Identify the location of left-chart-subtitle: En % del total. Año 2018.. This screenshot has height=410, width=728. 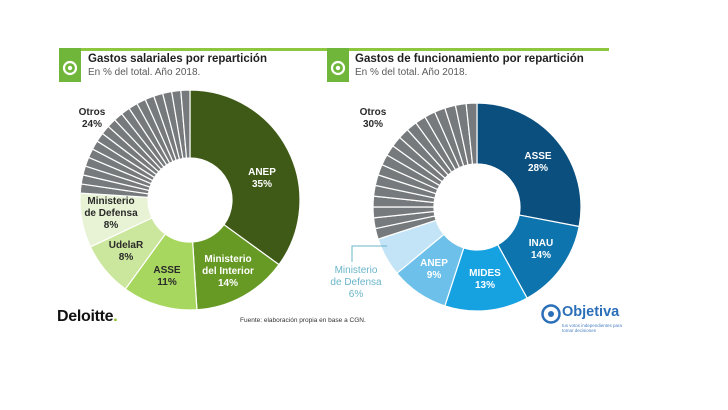
(144, 72).